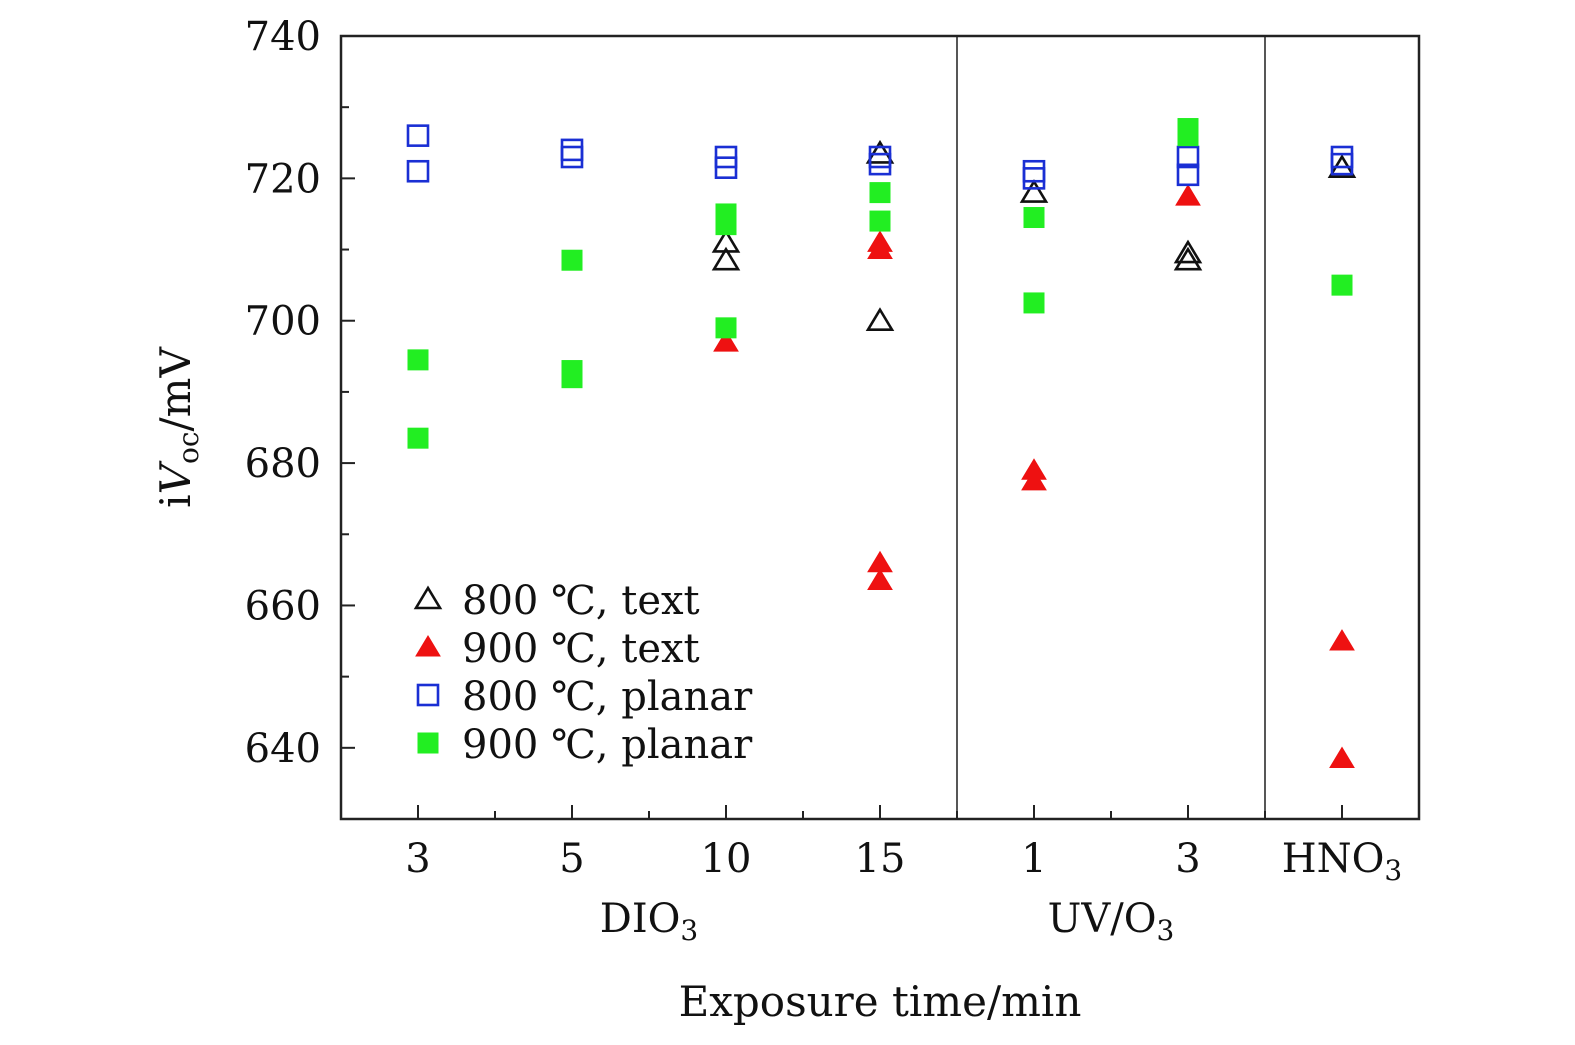  Describe the element at coordinates (283, 464) in the screenshot. I see `y-tick-label-680: 680` at that location.